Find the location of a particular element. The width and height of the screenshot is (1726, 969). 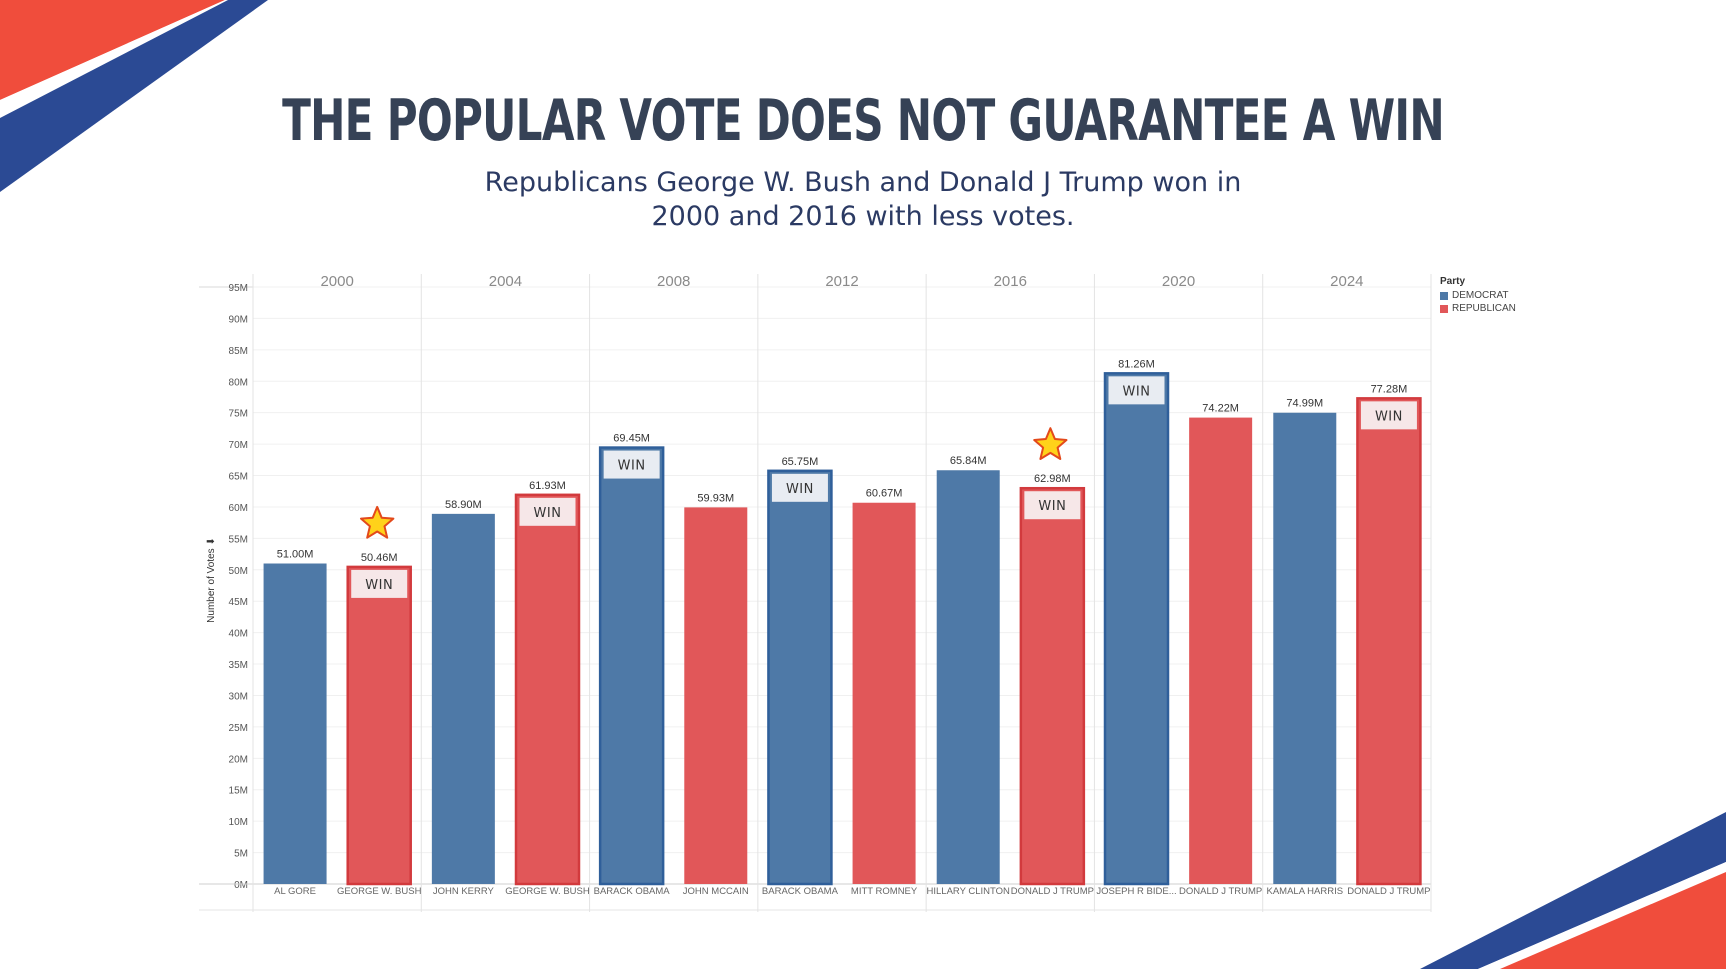

year-header: 2012 is located at coordinates (841, 281).